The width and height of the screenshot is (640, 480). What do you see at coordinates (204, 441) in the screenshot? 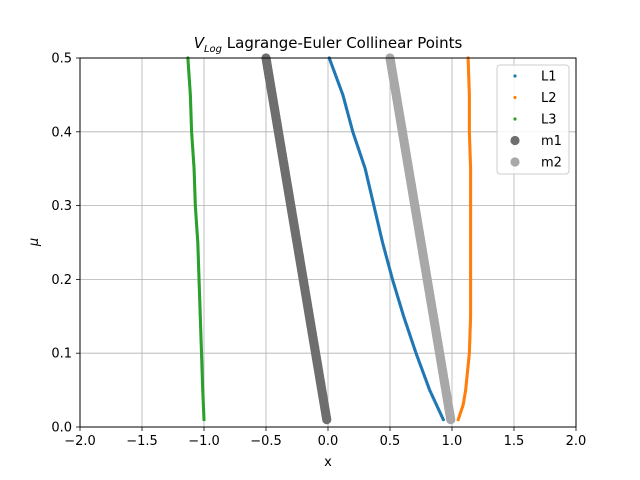
I see `x-tick-label: −1.0` at bounding box center [204, 441].